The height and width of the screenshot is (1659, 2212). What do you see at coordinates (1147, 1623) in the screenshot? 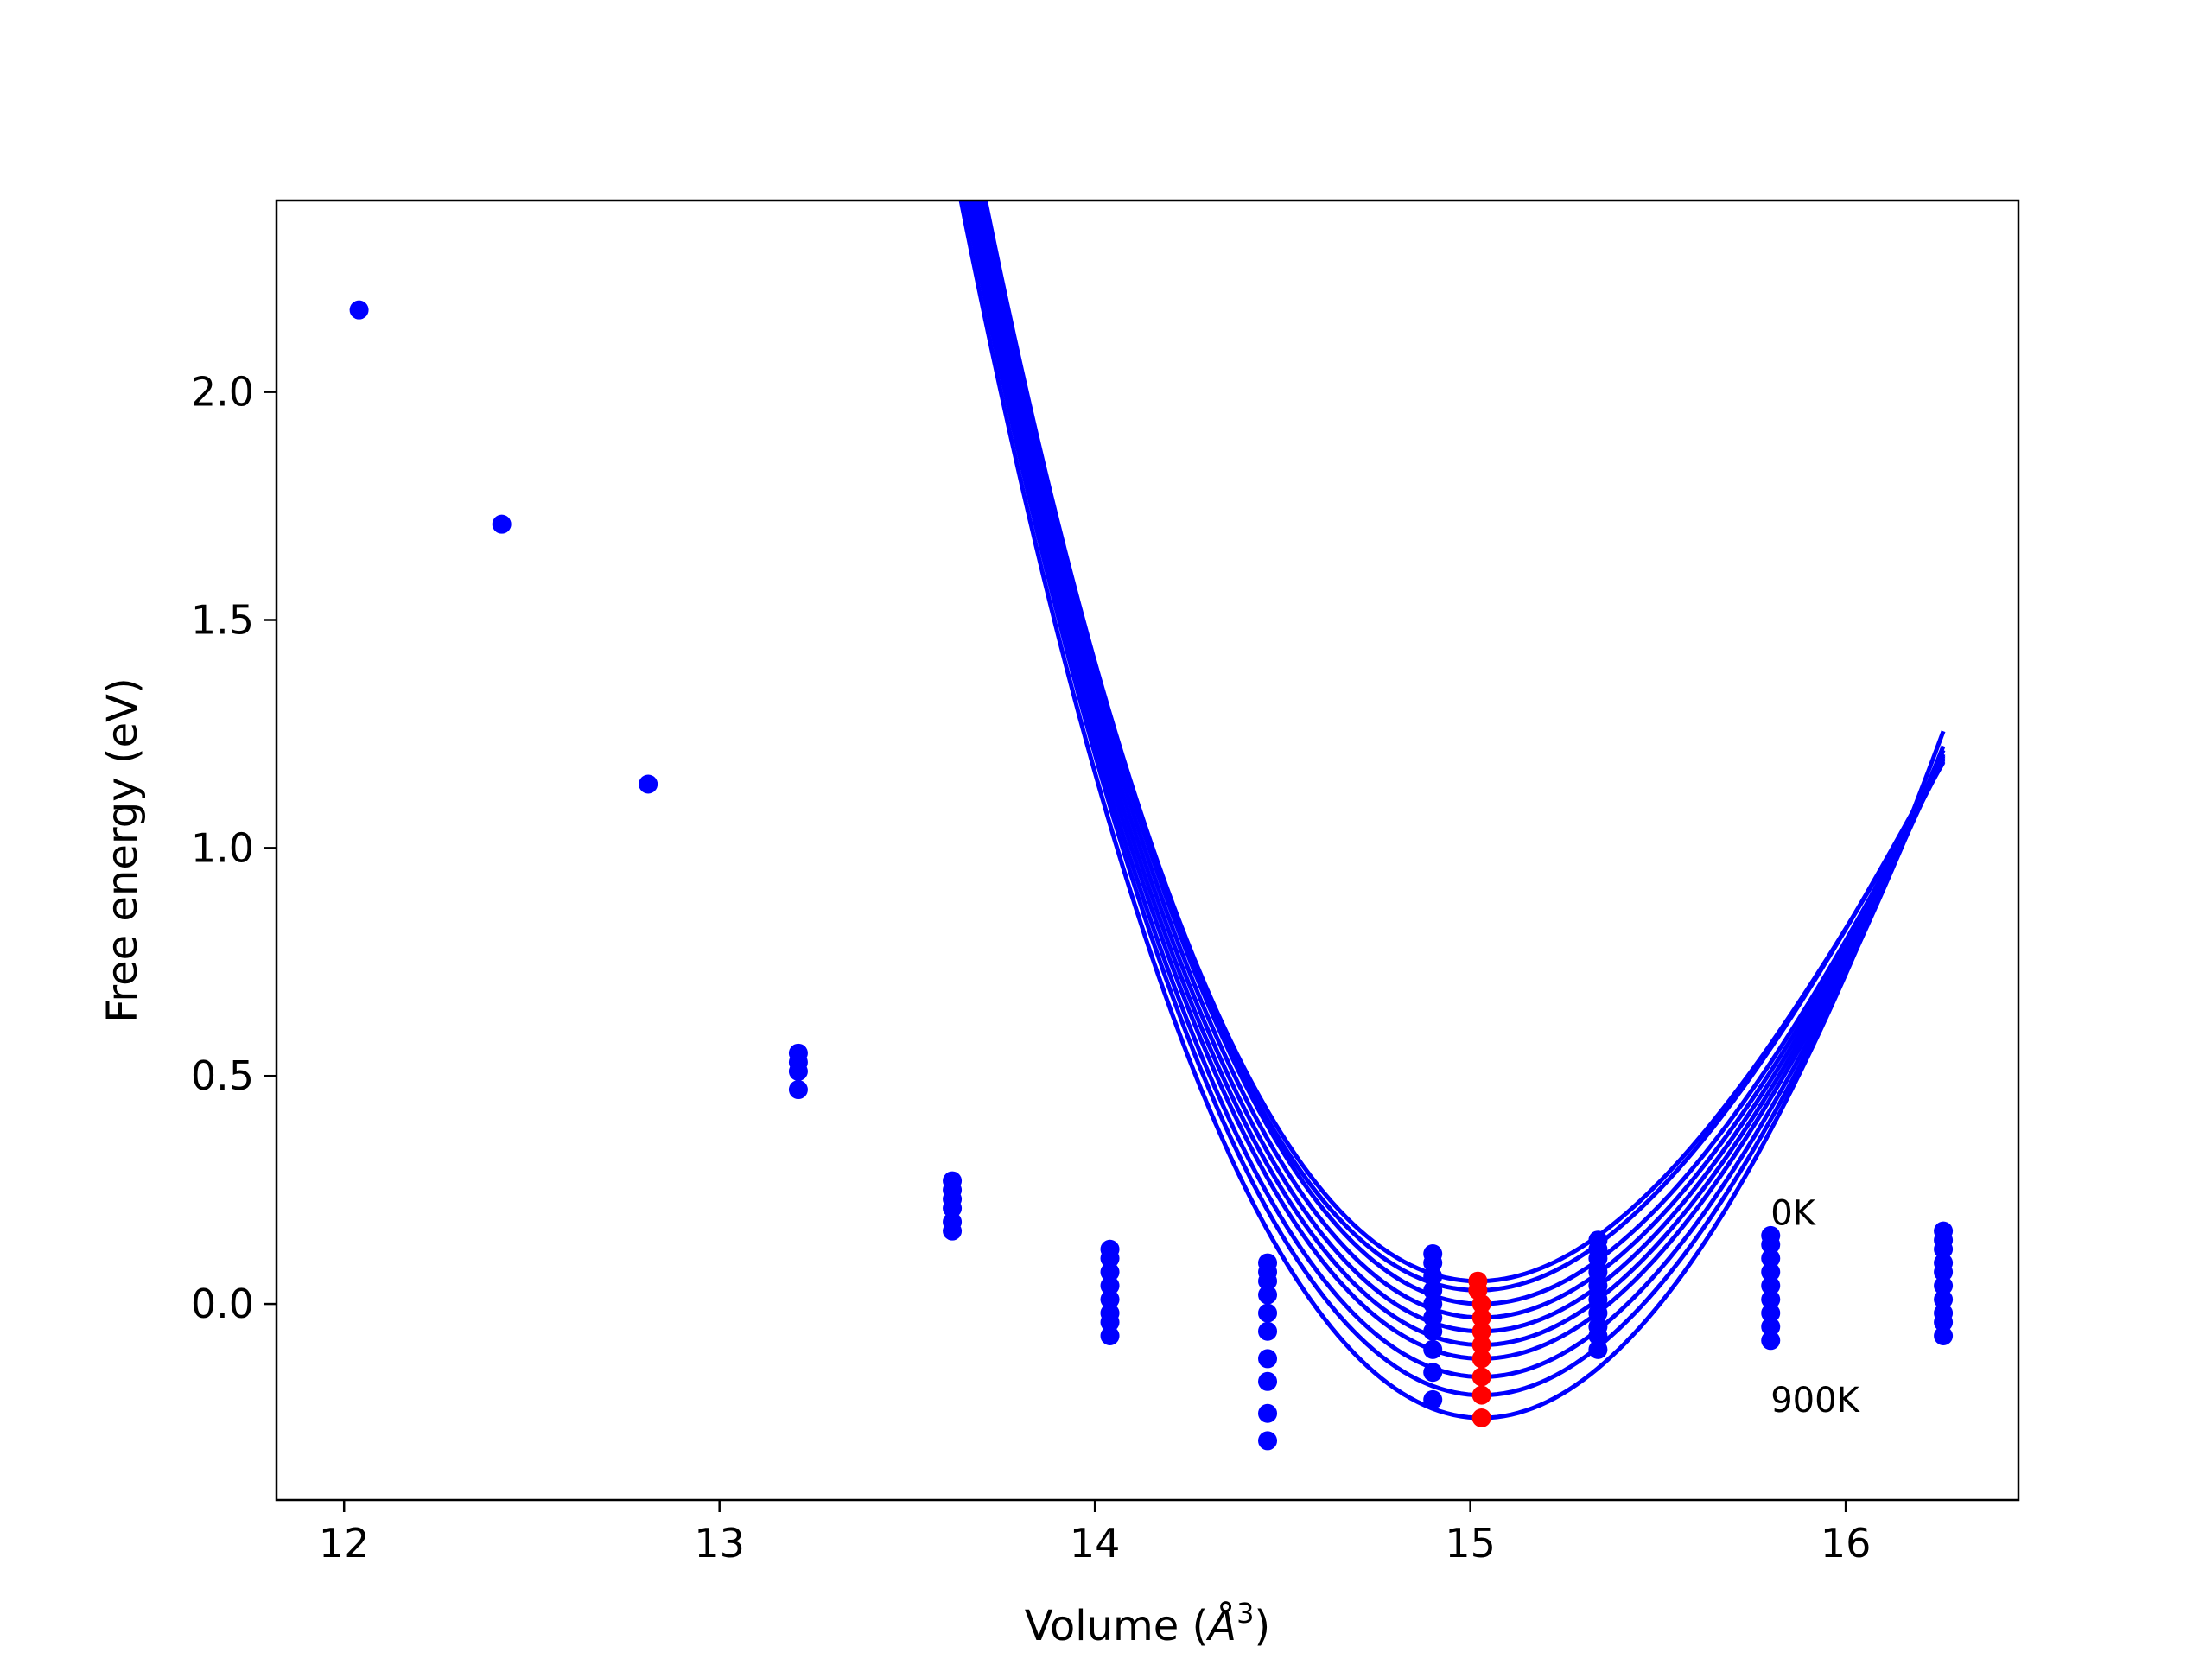
I see `x-axis-label: Volume (Å3)` at bounding box center [1147, 1623].